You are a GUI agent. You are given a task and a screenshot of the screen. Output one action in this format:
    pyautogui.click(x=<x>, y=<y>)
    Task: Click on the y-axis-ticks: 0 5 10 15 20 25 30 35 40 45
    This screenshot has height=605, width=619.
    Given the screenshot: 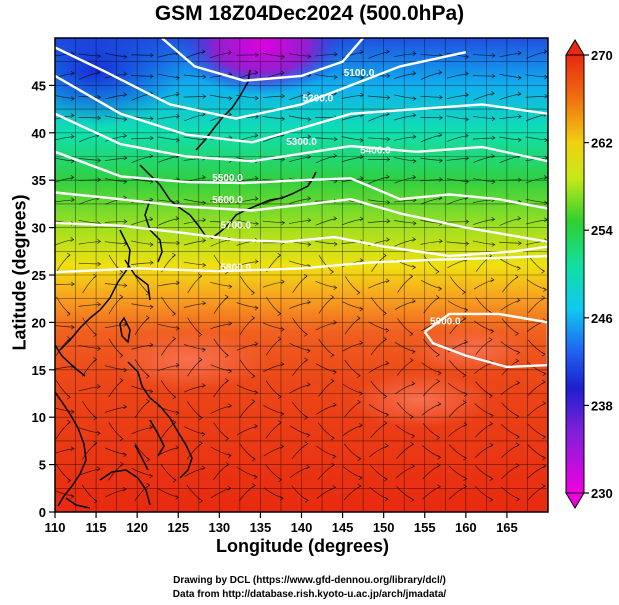 What is the action you would take?
    pyautogui.click(x=43, y=299)
    